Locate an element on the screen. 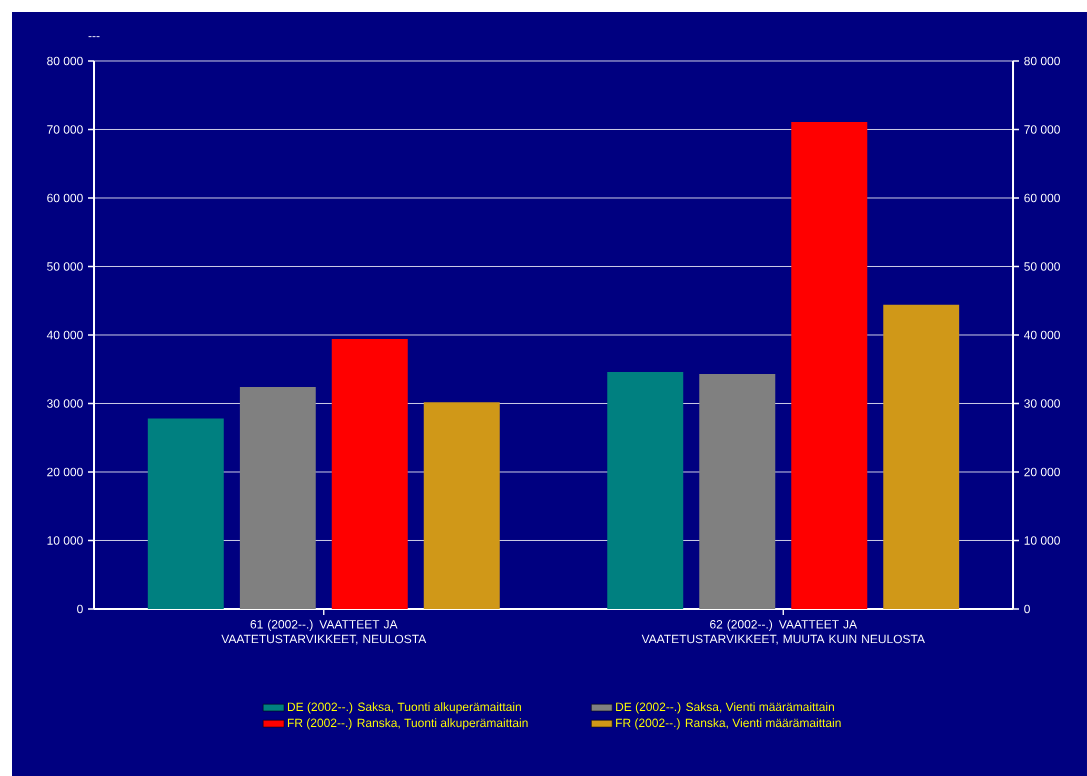  y-tick-label: 80 000 is located at coordinates (65, 61).